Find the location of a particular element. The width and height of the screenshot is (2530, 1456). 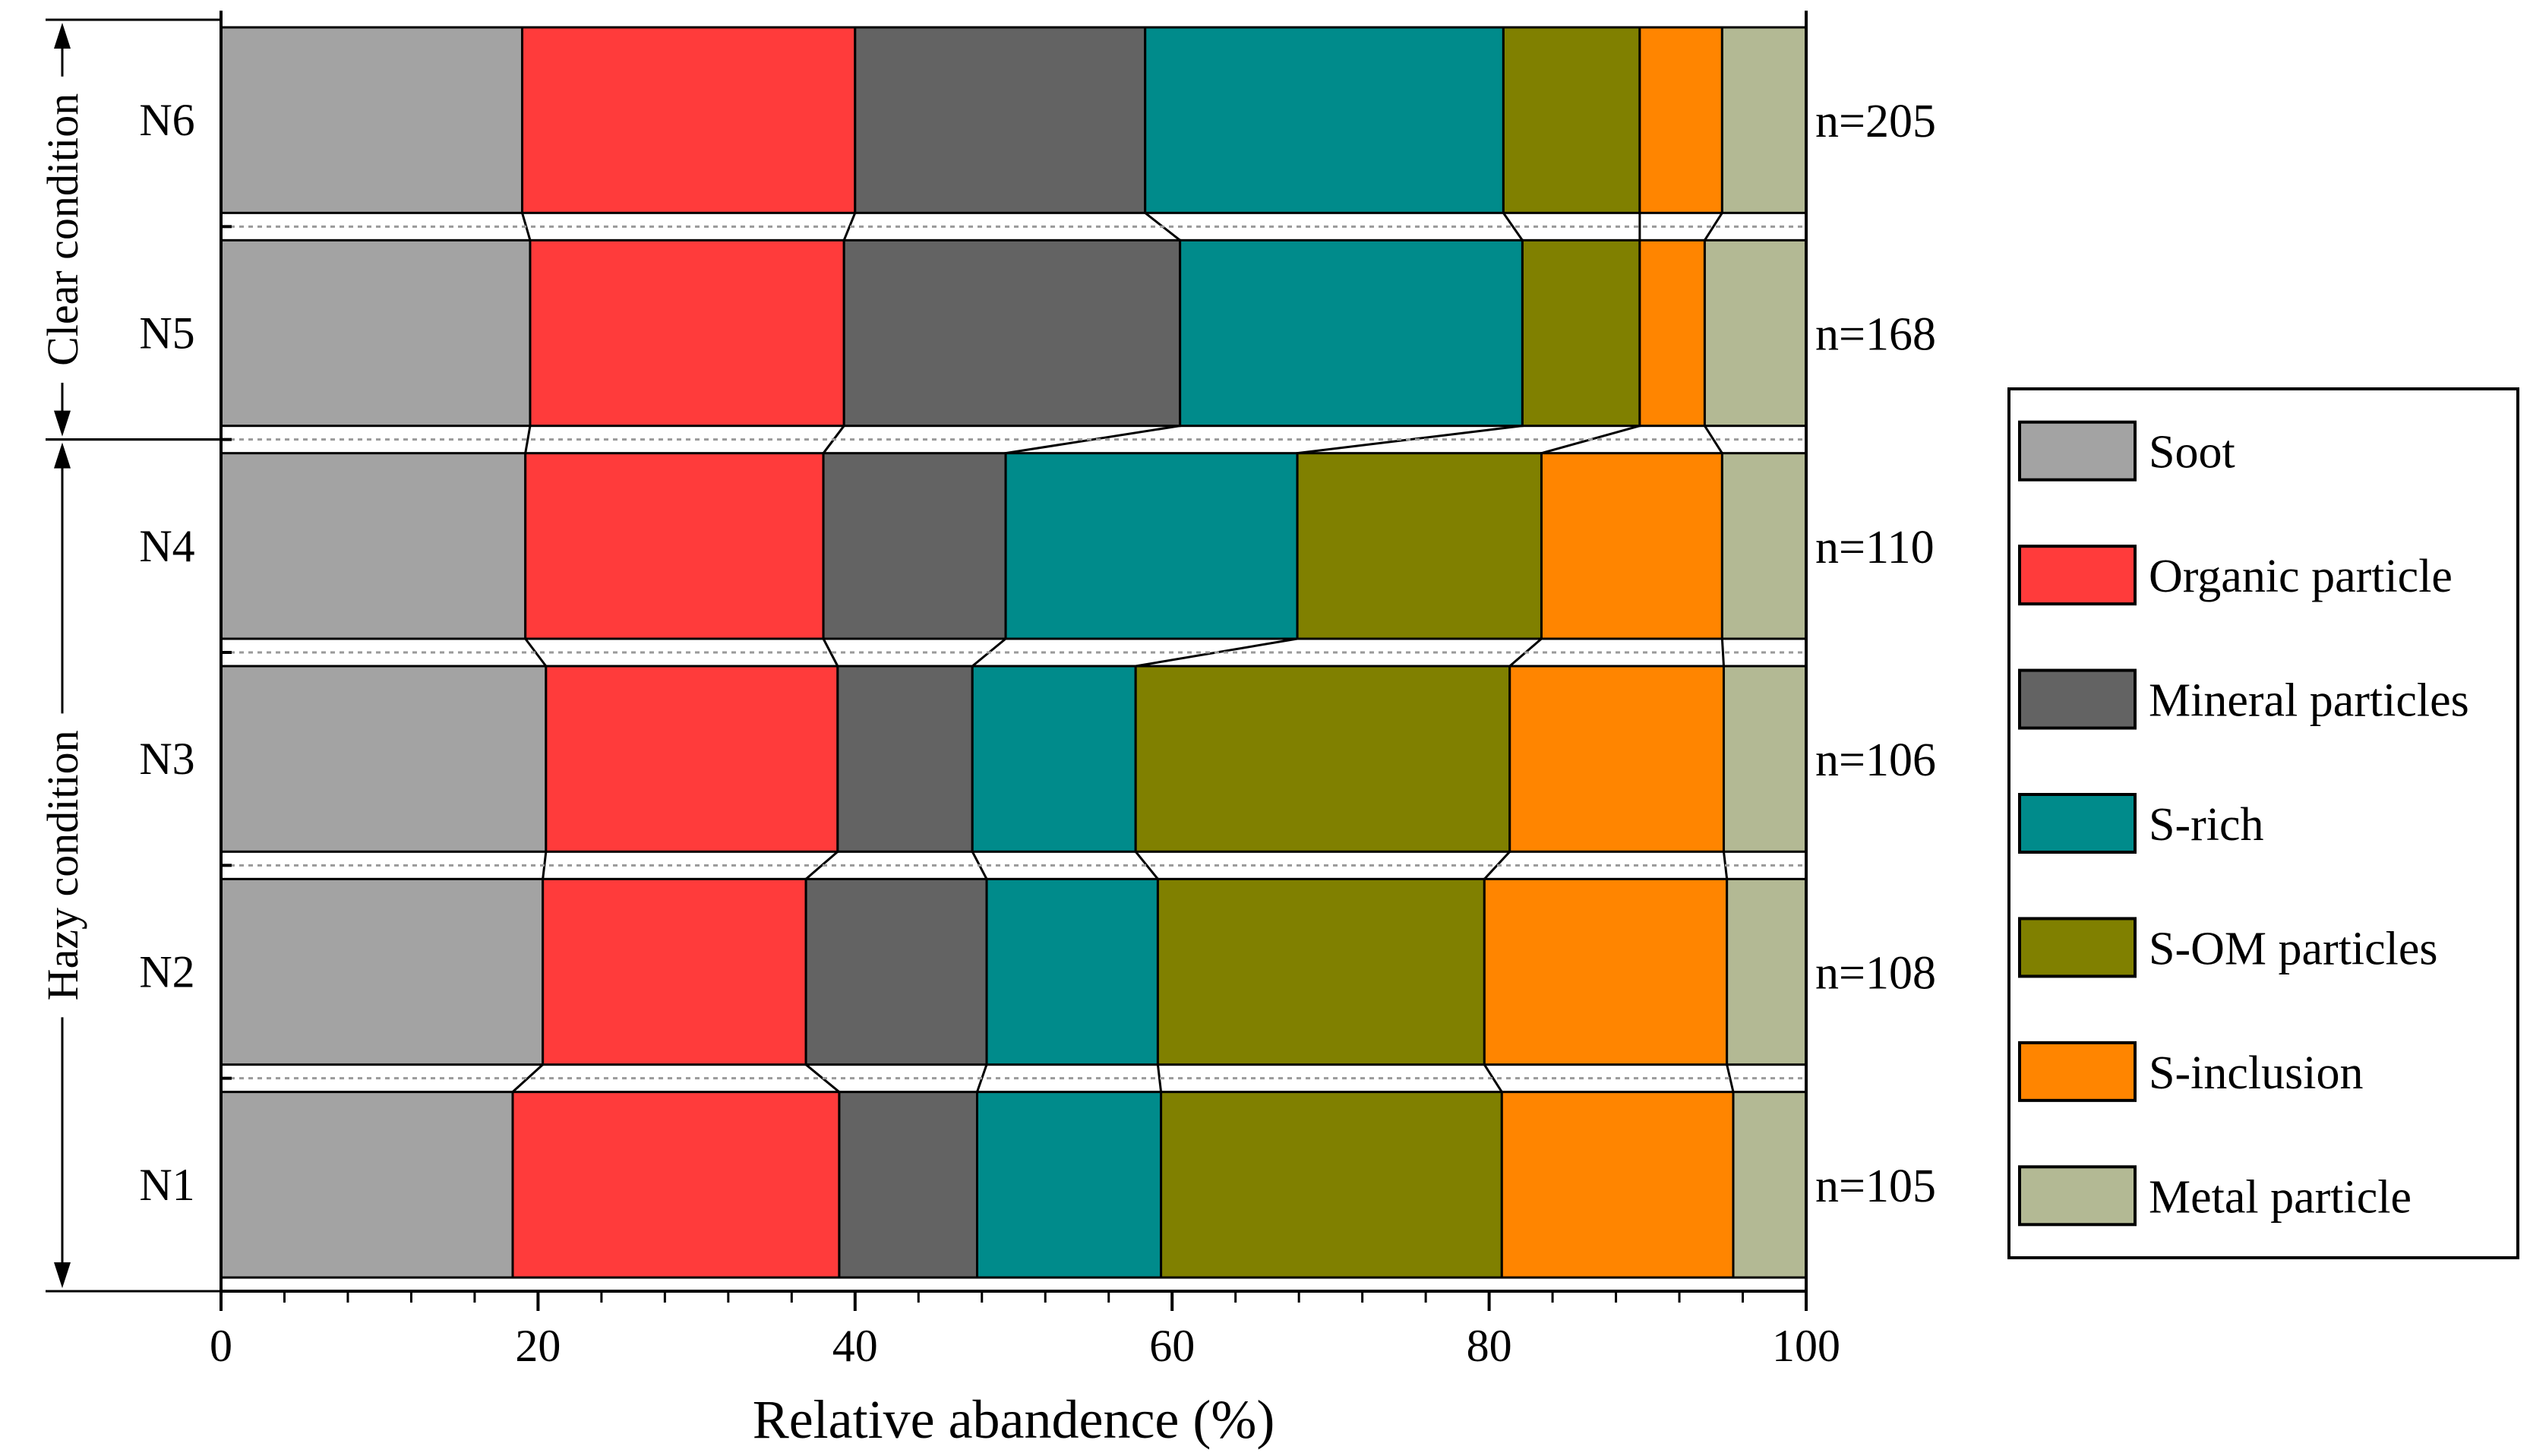

bar-n3-metal-particle is located at coordinates (1765, 759).